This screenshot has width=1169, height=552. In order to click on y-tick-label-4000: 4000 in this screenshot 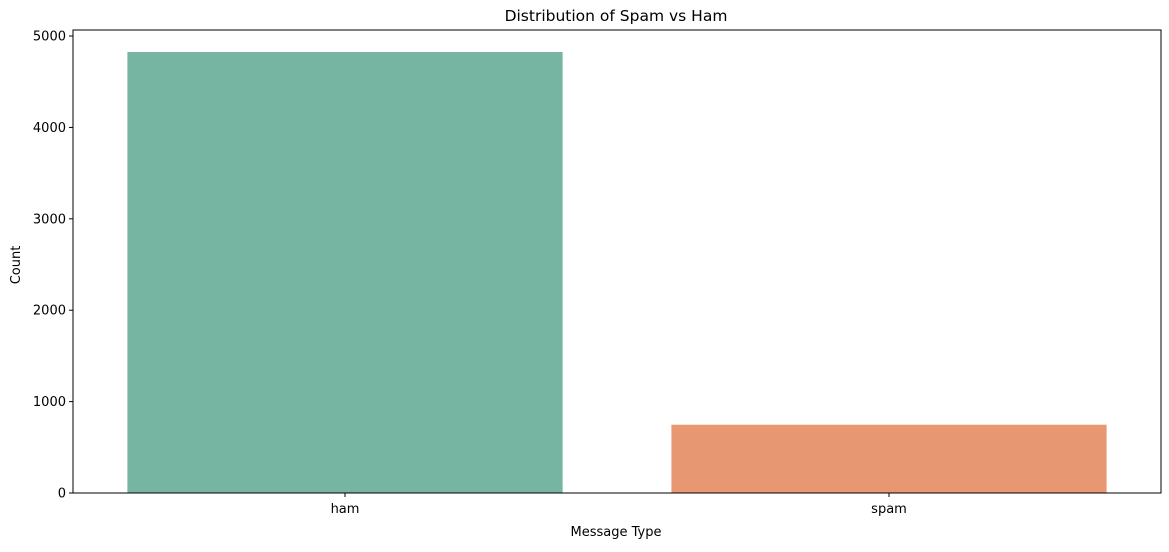, I will do `click(49, 128)`.